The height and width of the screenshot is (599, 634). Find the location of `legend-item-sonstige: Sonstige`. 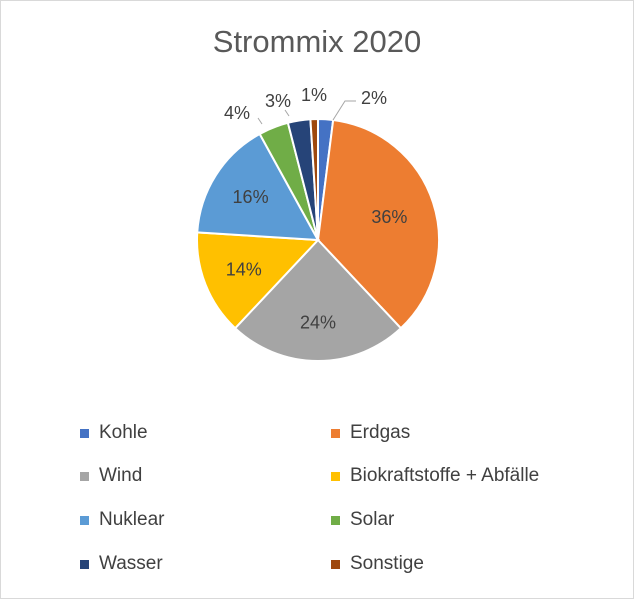

legend-item-sonstige: Sonstige is located at coordinates (377, 564).